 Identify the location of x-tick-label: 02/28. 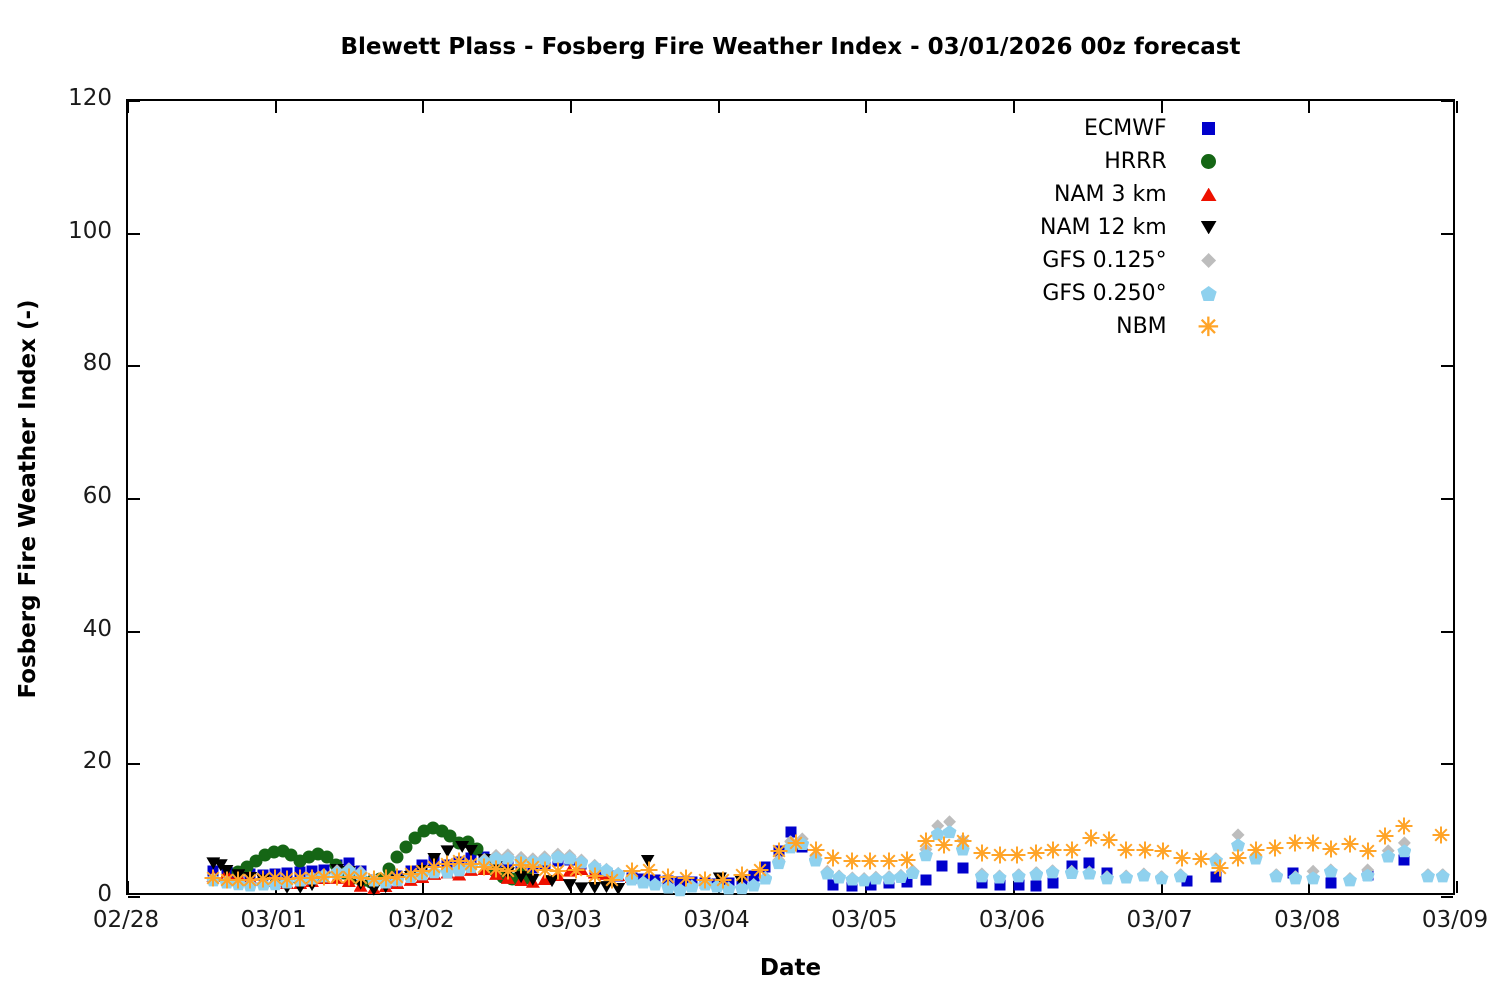
(126, 920).